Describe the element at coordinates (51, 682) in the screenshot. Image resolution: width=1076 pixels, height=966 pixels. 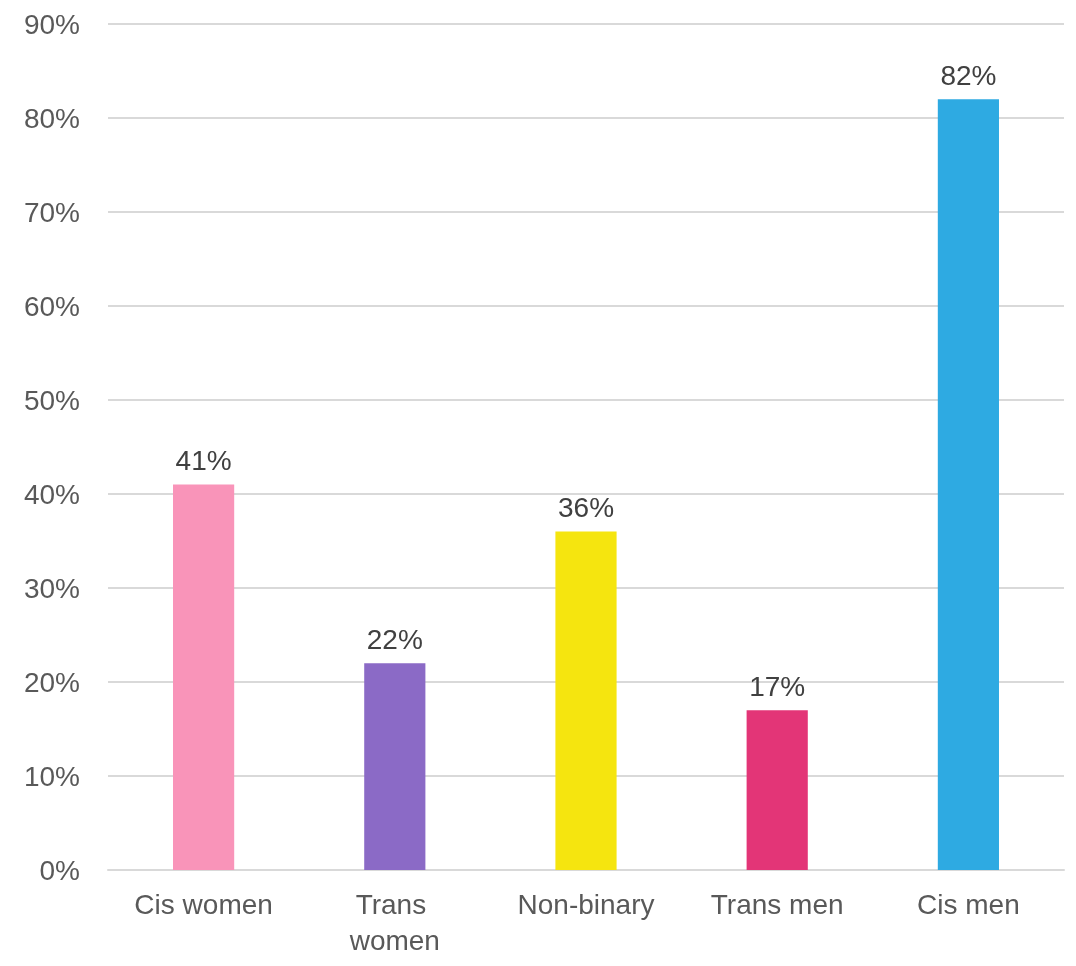
I see `y-tick-label: 20%` at that location.